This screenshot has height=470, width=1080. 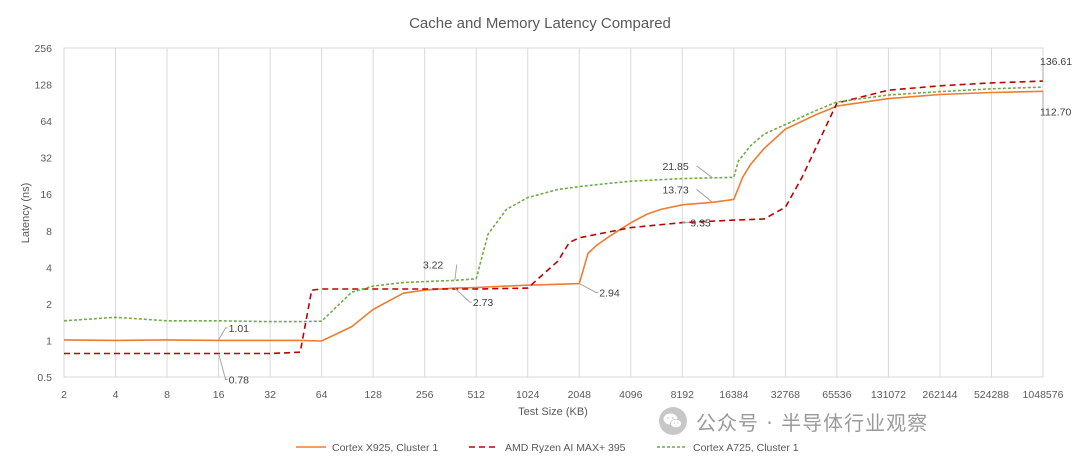 What do you see at coordinates (49, 341) in the screenshot?
I see `y-tick-label: 1` at bounding box center [49, 341].